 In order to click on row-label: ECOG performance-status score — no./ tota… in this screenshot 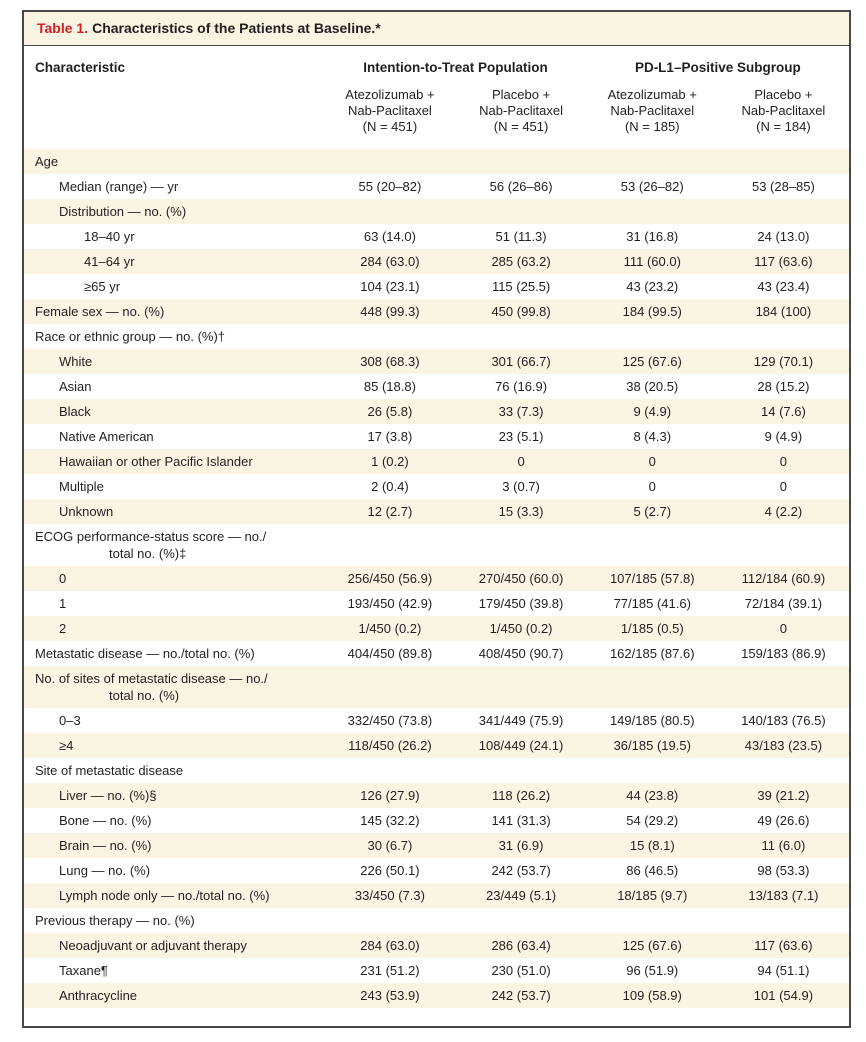, I will do `click(174, 545)`.